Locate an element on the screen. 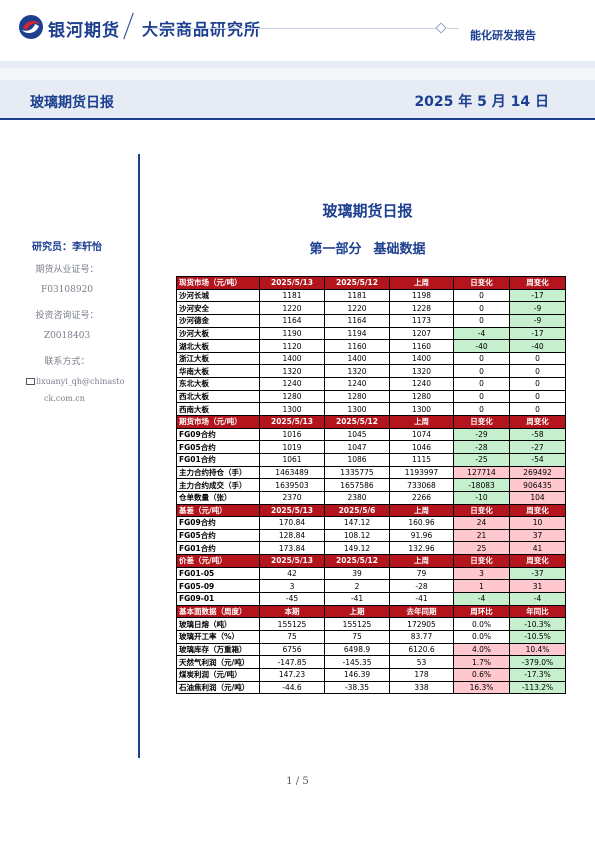 The height and width of the screenshot is (842, 595). table-row: 西北大板 1280 1280 1280 0 0 is located at coordinates (371, 396).